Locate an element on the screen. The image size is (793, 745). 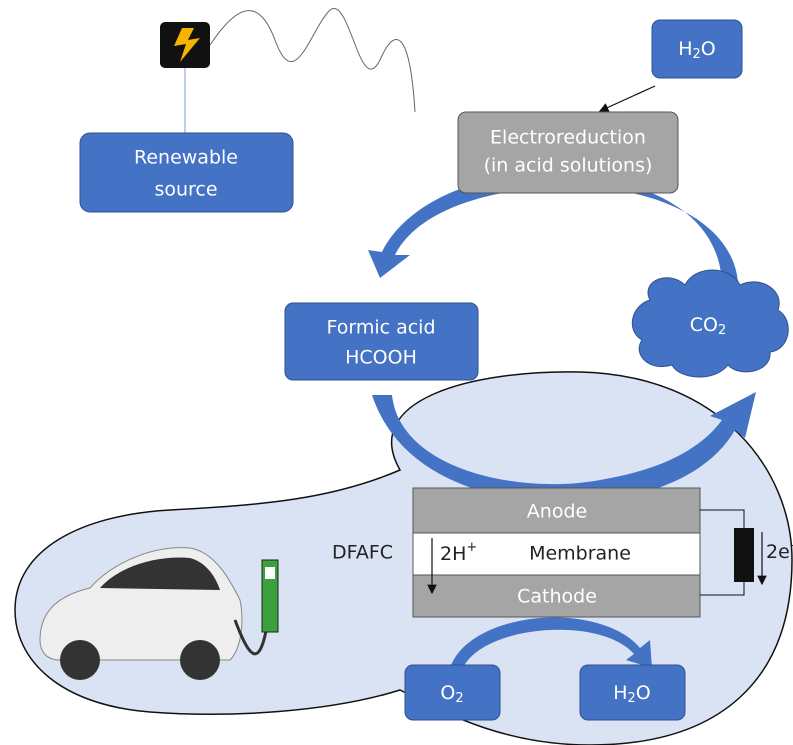
formic-box is located at coordinates (381, 341).